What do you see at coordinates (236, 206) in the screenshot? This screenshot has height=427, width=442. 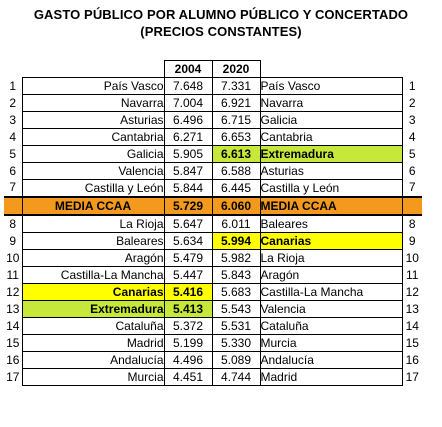 I see `average-value-2020: 6.060` at bounding box center [236, 206].